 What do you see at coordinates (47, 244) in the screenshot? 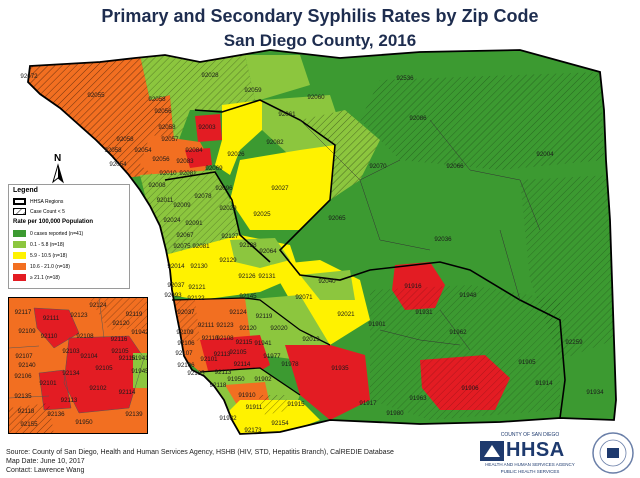
I see `class-label: 0.1 - 5.8 (n=18)` at bounding box center [47, 244].